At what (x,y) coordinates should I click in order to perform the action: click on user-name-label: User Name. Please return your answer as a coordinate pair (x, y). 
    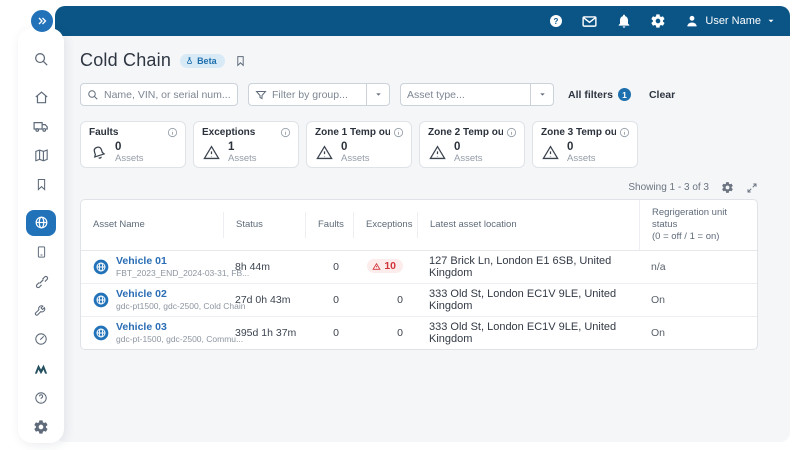
    Looking at the image, I should click on (733, 21).